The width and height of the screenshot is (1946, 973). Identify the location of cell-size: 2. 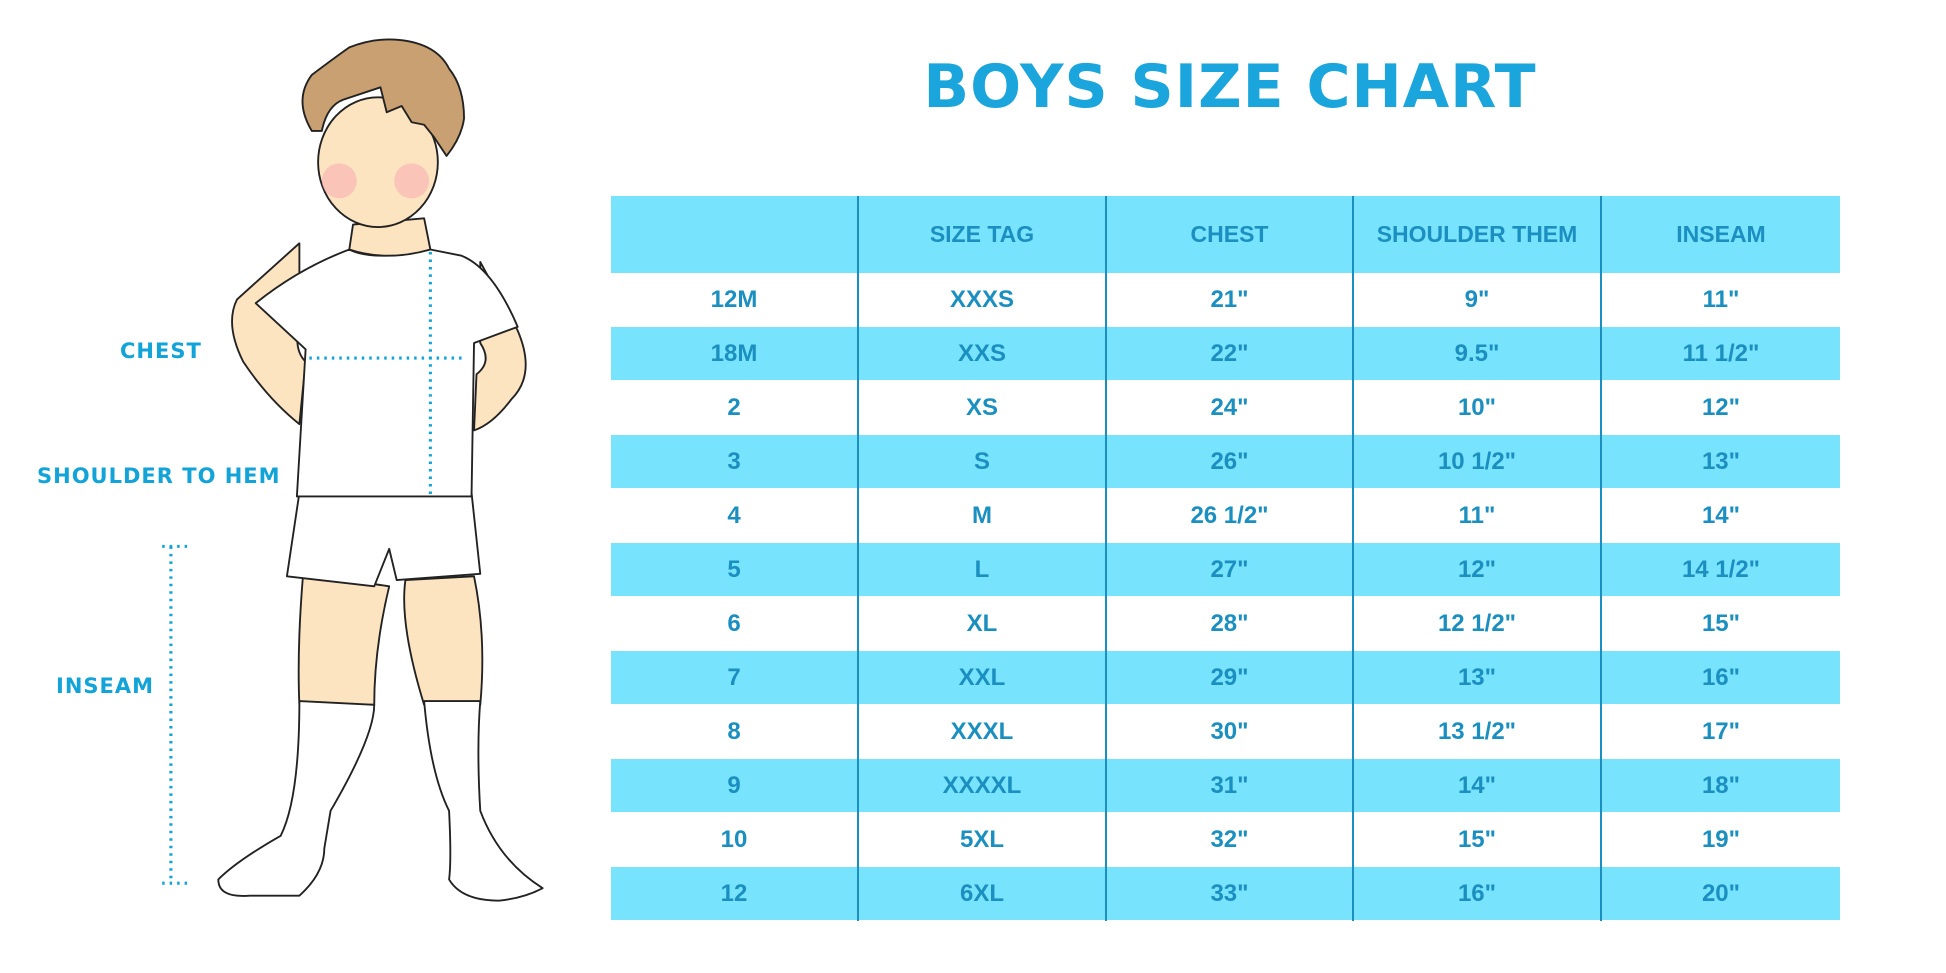
(734, 408).